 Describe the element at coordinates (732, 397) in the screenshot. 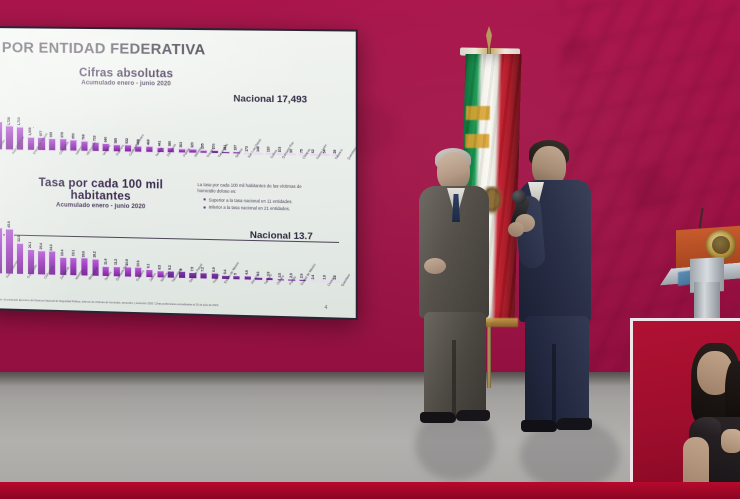

I see `interpreter-hair-side` at that location.